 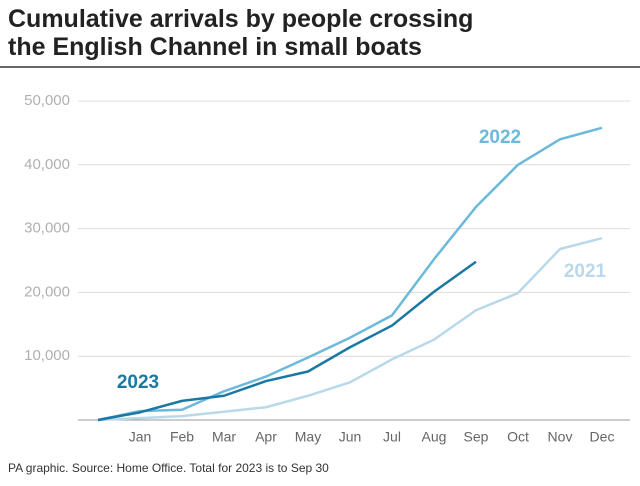 What do you see at coordinates (434, 437) in the screenshot?
I see `x-tick-label: Aug` at bounding box center [434, 437].